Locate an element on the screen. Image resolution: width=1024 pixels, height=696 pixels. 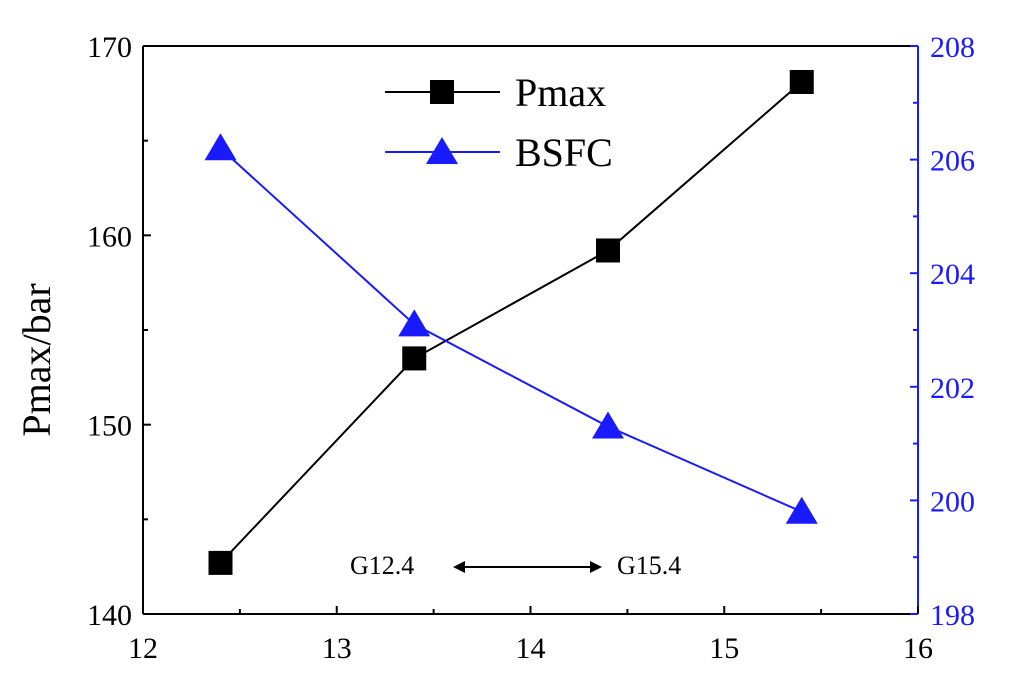
legend-label-pmax: Pmax is located at coordinates (560, 92).